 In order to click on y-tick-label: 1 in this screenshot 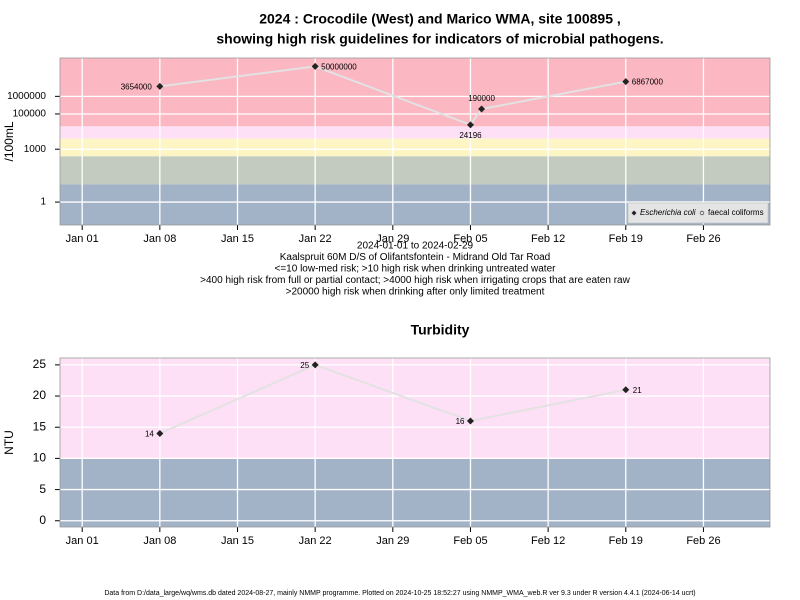, I will do `click(43, 202)`.